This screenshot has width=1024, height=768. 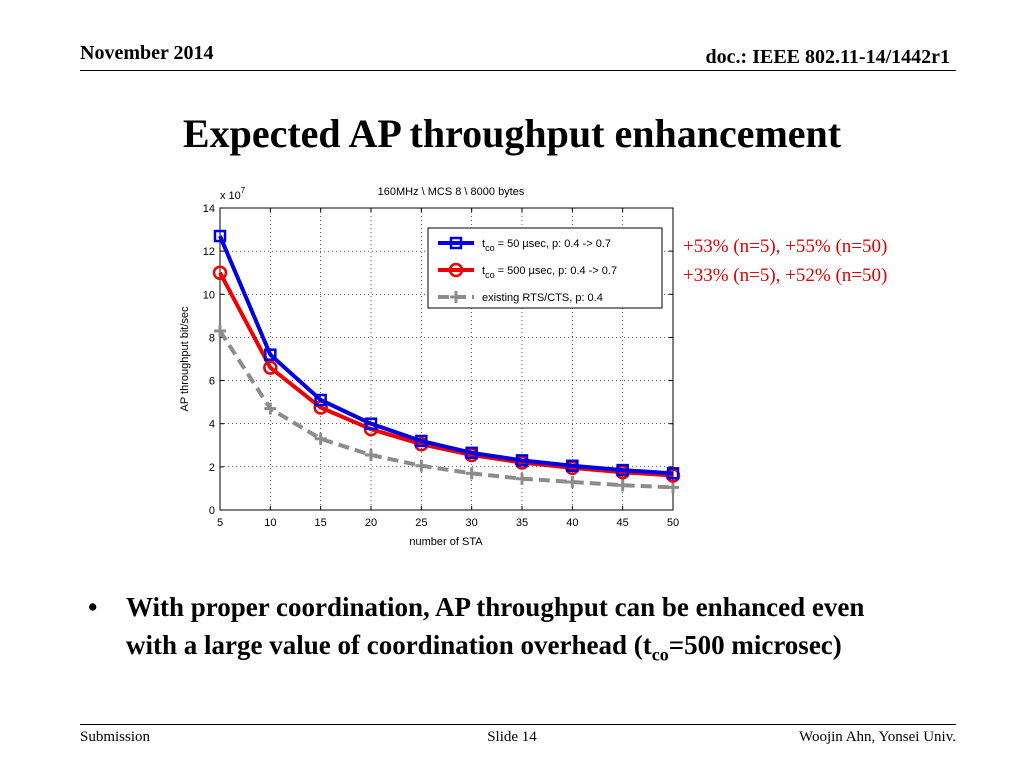 I want to click on x-tick-label: 50, so click(x=673, y=523).